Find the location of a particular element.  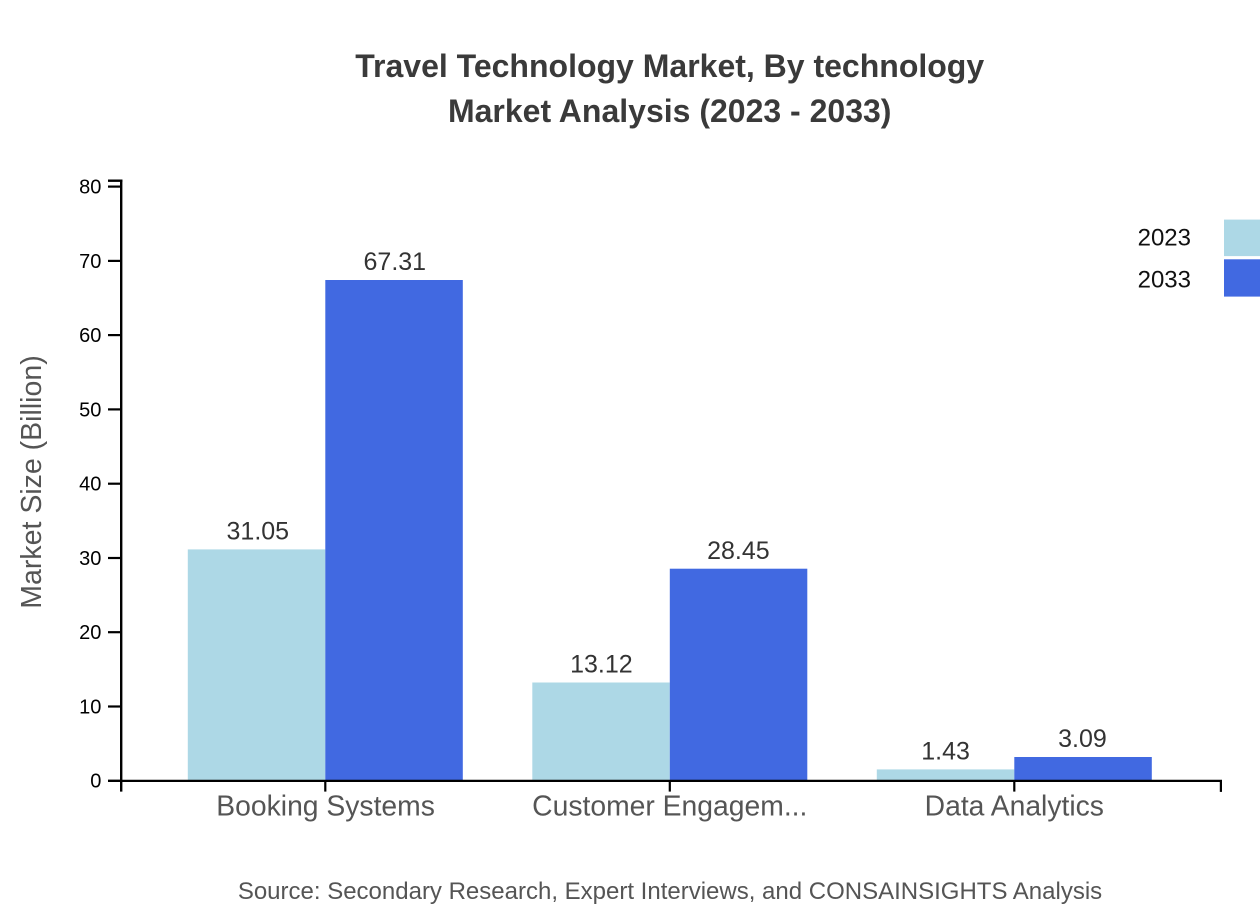

svg-text: 1.43 is located at coordinates (945, 751).